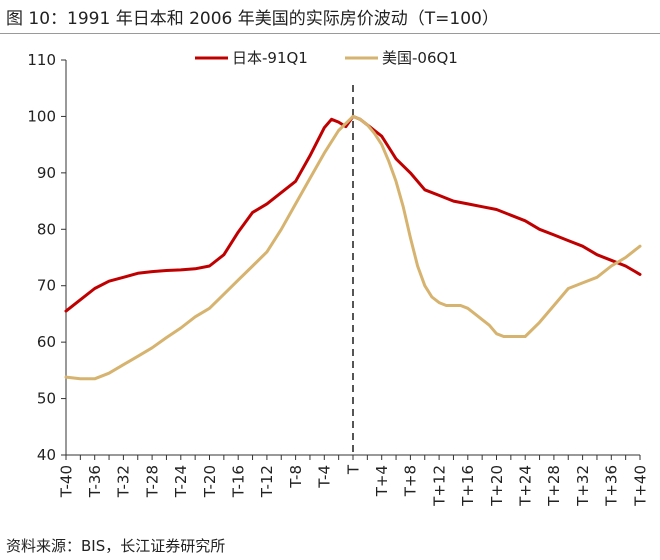 This screenshot has height=560, width=660. What do you see at coordinates (252, 19) in the screenshot?
I see `chart-title: 图 10：1991 年日本和 2006 年美国的实际房价波动（T=100）` at bounding box center [252, 19].